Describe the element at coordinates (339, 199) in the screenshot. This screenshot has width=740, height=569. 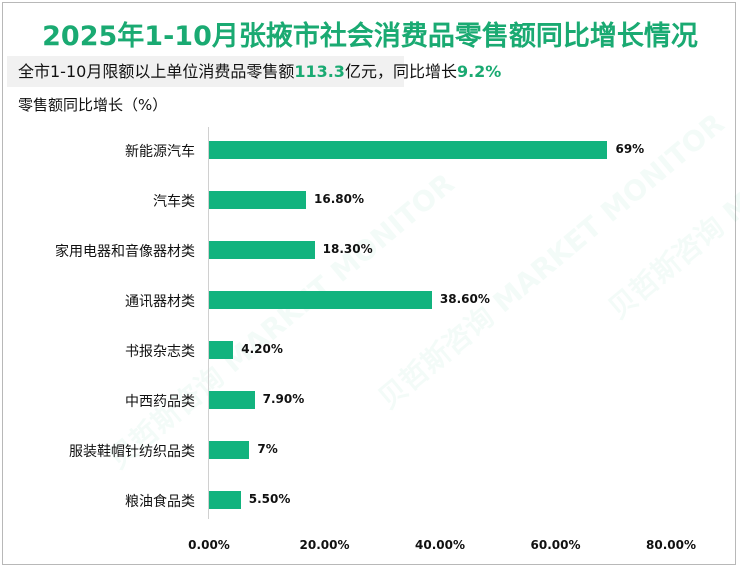
I see `data-label: 16.80%` at that location.